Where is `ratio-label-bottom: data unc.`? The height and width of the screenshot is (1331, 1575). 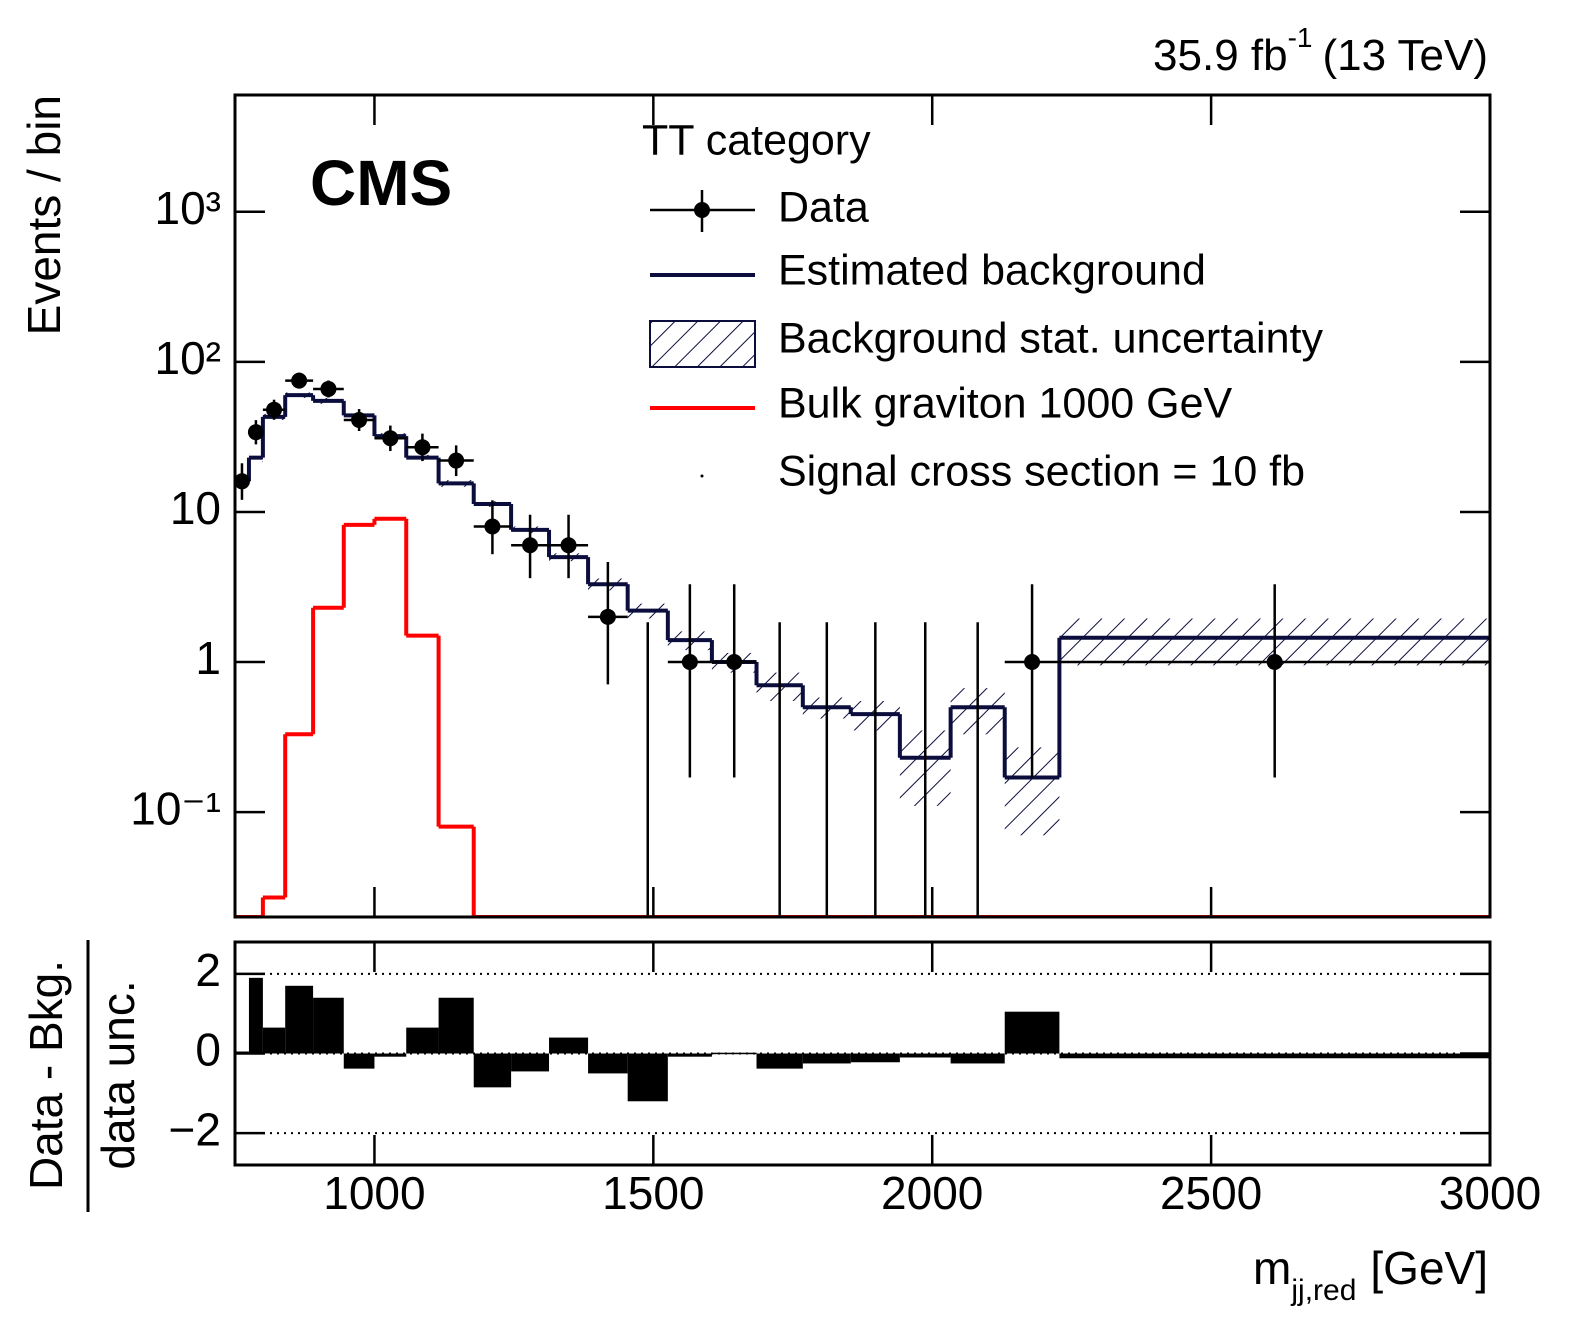 ratio-label-bottom: data unc. is located at coordinates (118, 1074).